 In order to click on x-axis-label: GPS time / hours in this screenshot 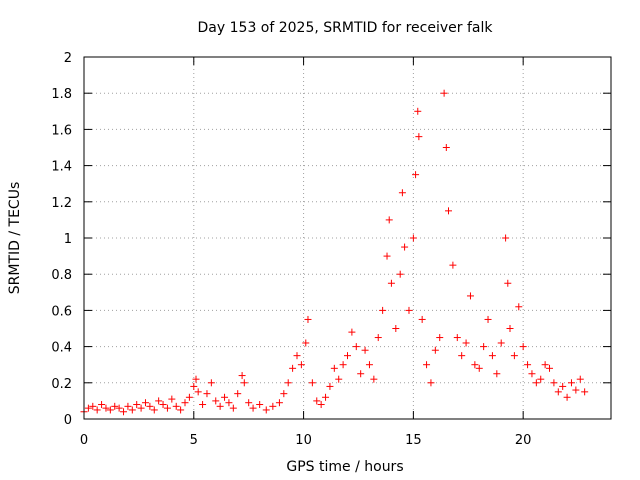, I will do `click(344, 467)`.